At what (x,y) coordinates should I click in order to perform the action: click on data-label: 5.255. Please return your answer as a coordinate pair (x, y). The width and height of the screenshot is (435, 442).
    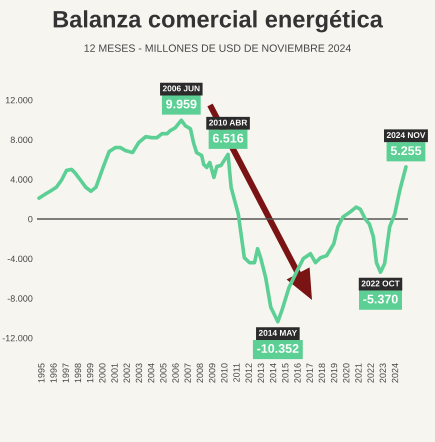
    Looking at the image, I should click on (406, 151).